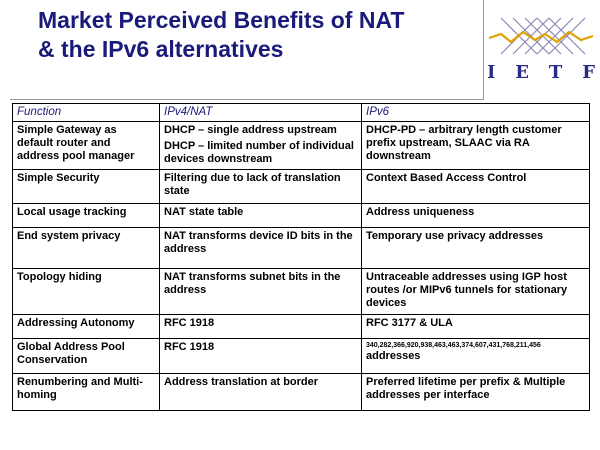 The height and width of the screenshot is (450, 600). What do you see at coordinates (86, 392) in the screenshot?
I see `function-cell: Renumbering and Multi-homing` at bounding box center [86, 392].